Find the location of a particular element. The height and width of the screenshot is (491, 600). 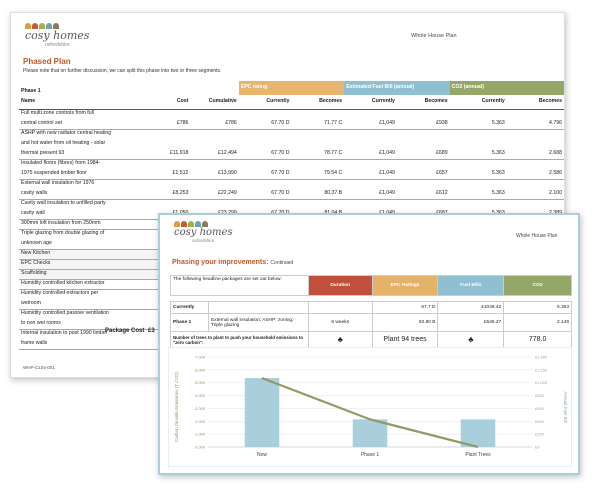

tree-icon-2: ♣ is located at coordinates (471, 339).